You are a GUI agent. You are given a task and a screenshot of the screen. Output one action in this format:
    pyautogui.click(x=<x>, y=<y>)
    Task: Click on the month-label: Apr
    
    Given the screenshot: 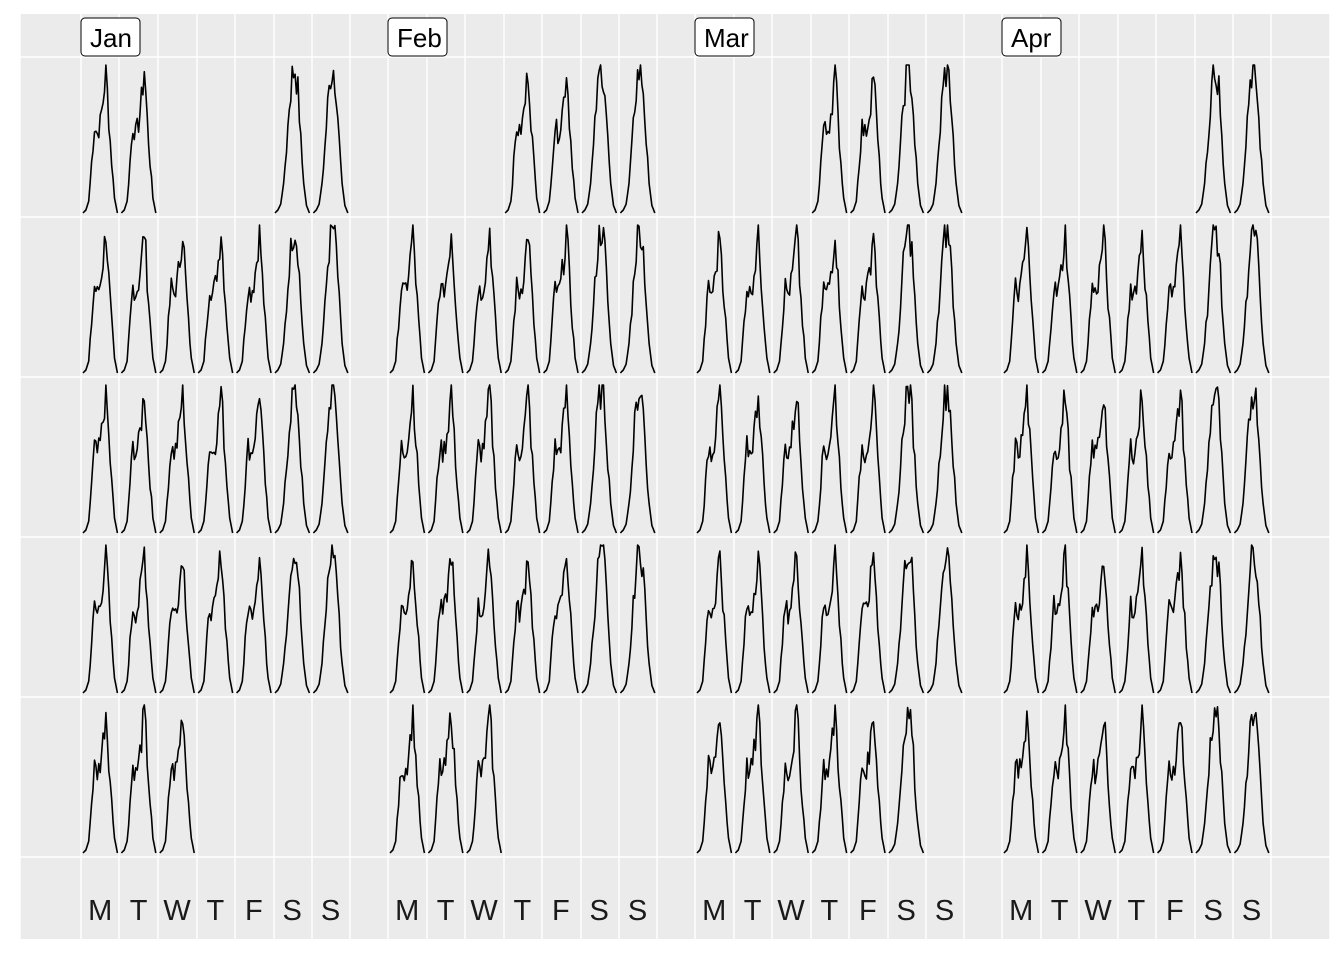 What is the action you would take?
    pyautogui.click(x=1031, y=38)
    